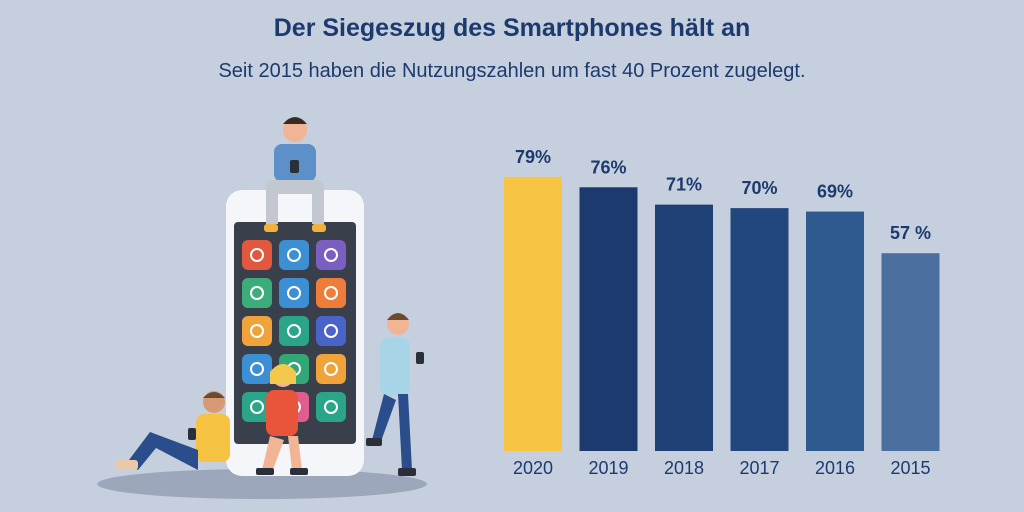 The image size is (1024, 512). Describe the element at coordinates (608, 319) in the screenshot. I see `bar-2019` at that location.